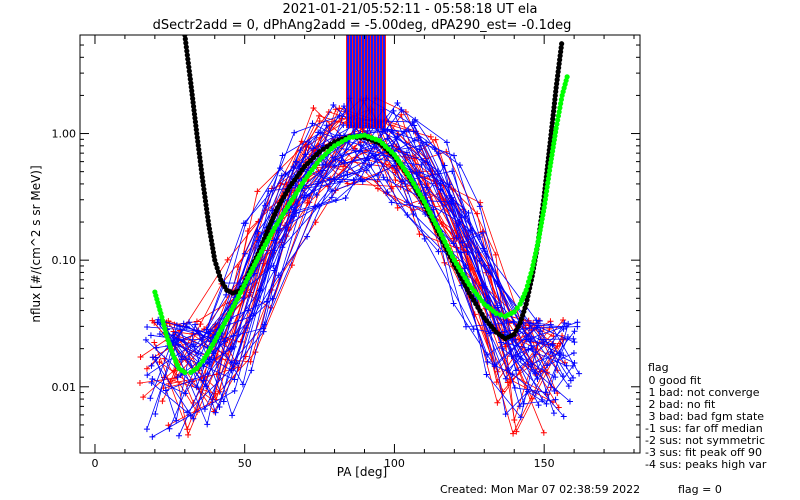  Describe the element at coordinates (36, 243) in the screenshot. I see `y-axis-label: nflux [#/(cm^2 s sr MeV)]` at that location.